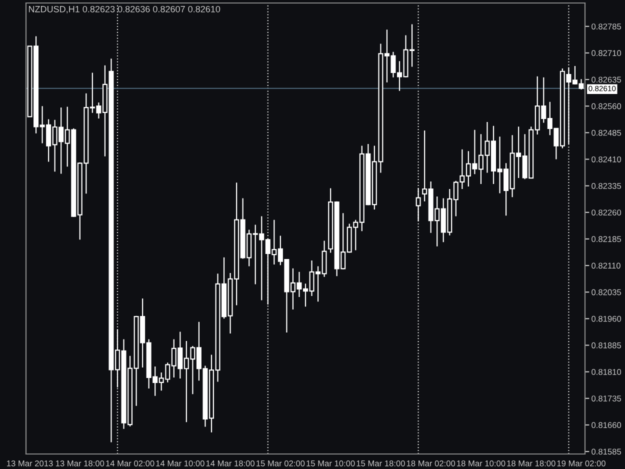 This screenshot has width=625, height=469. Describe the element at coordinates (607, 27) in the screenshot. I see `y-tick-label: 0.82785` at that location.